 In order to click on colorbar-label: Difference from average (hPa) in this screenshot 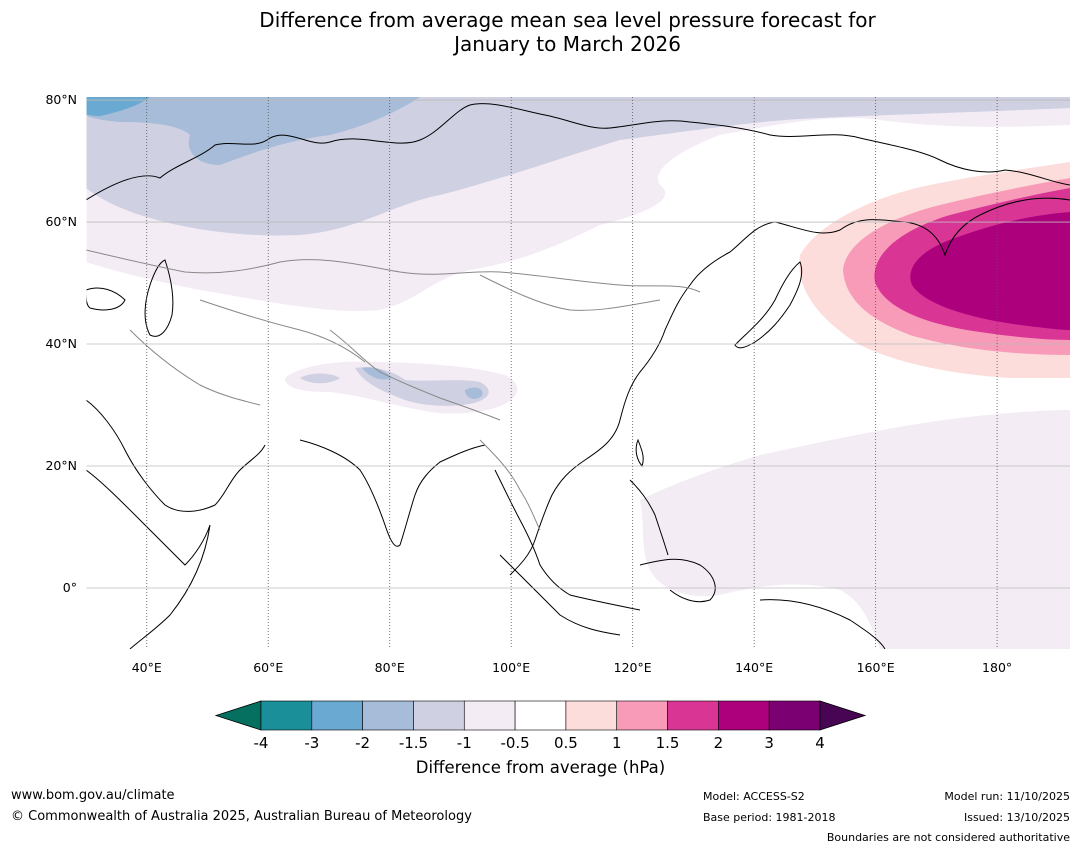, I will do `click(540, 767)`.